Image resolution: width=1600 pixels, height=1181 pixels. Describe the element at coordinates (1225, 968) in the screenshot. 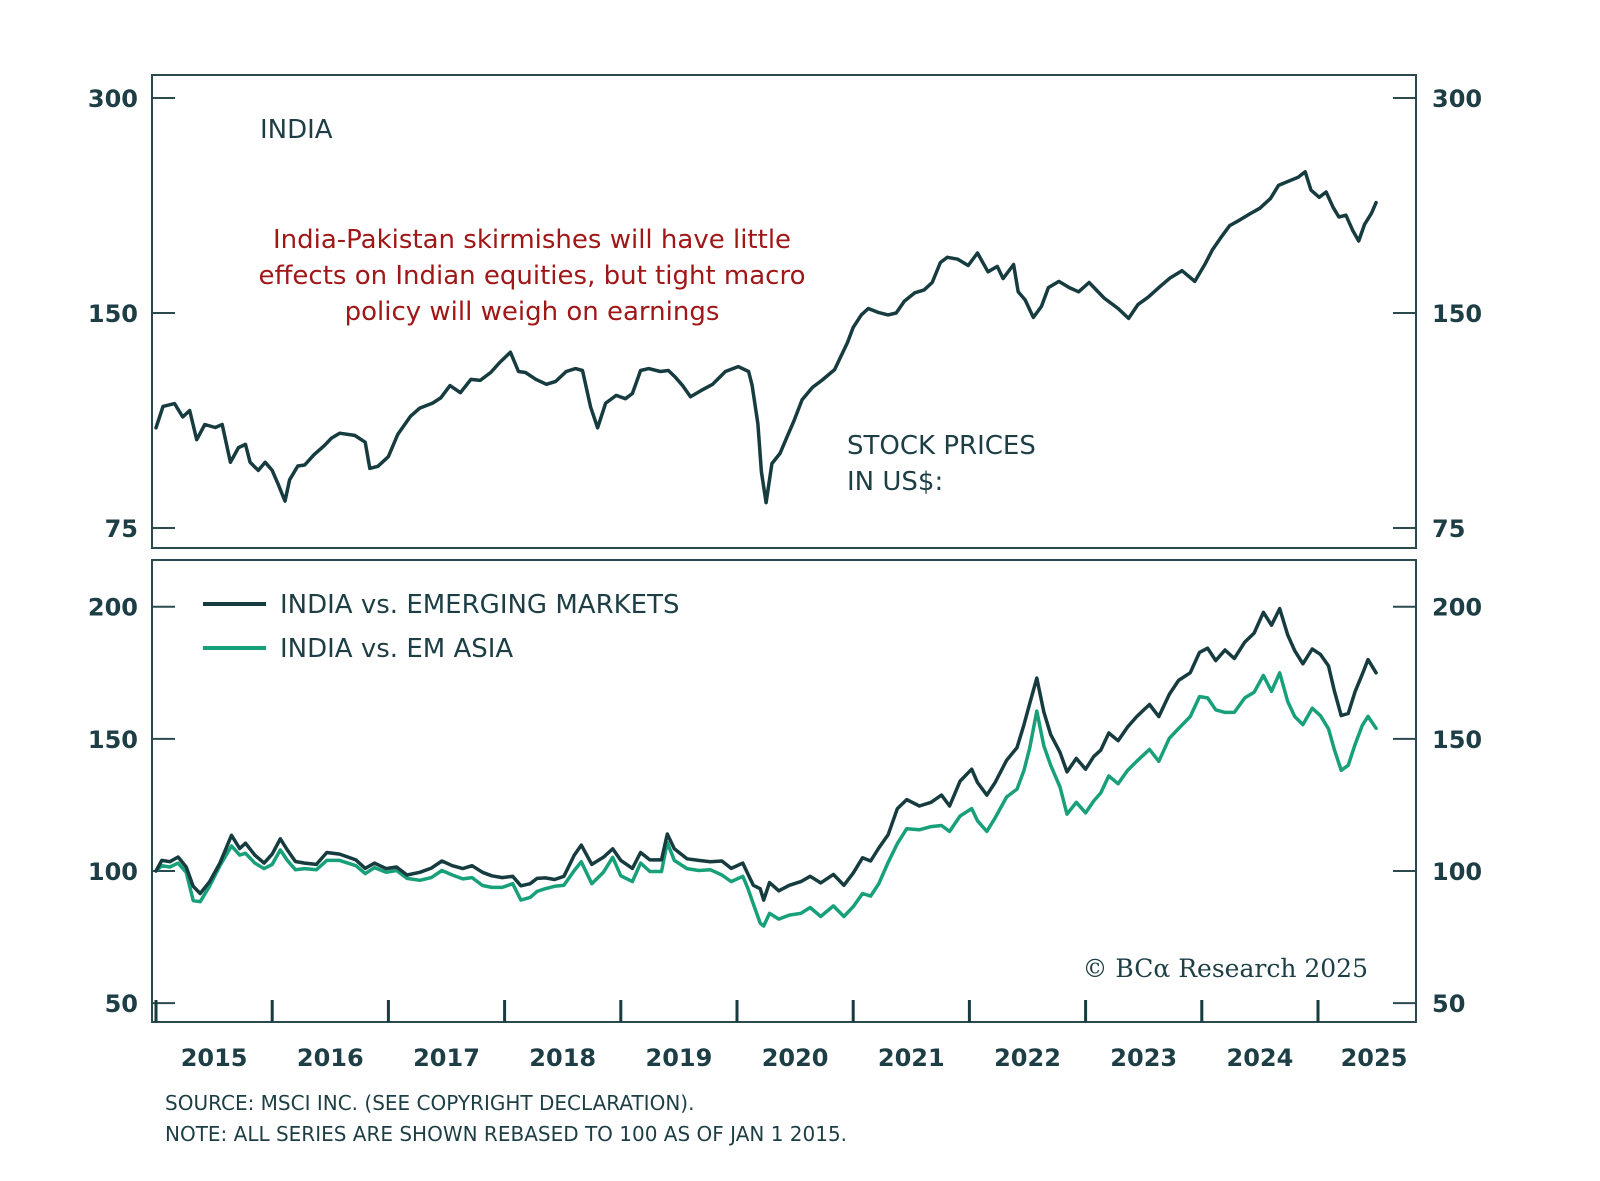

I see `copyright: © BCα Research 2025` at that location.